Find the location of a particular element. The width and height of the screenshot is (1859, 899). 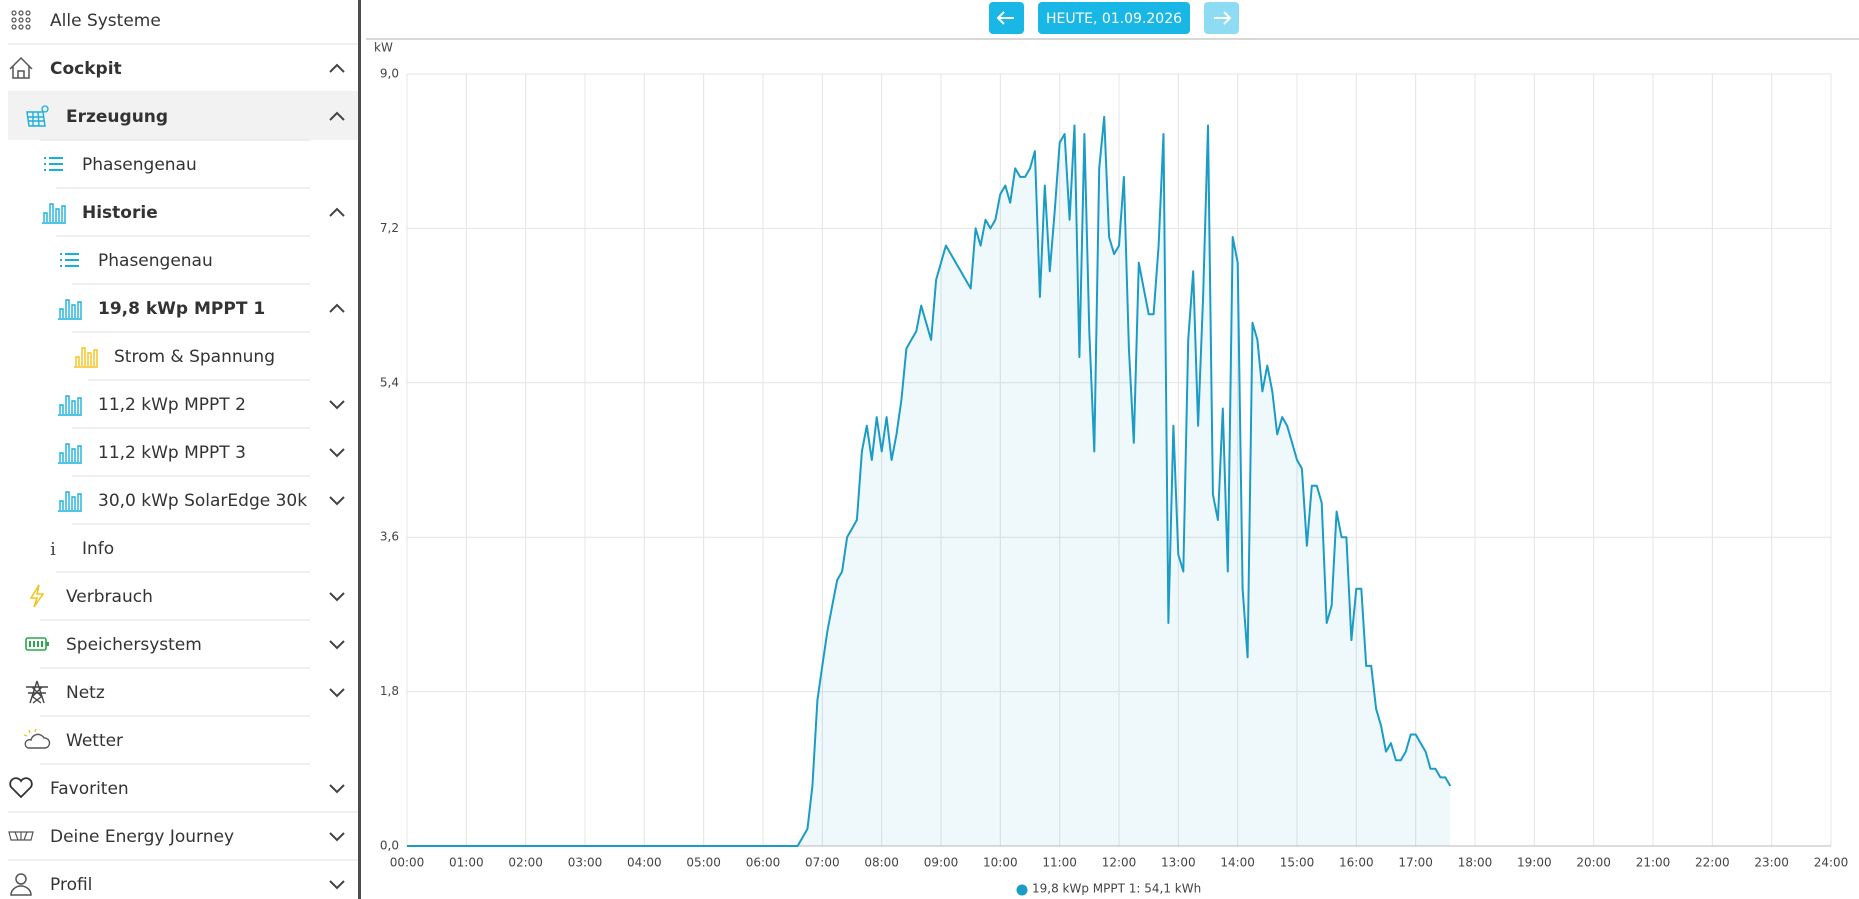

nav-item: Wetter is located at coordinates (73, 739).